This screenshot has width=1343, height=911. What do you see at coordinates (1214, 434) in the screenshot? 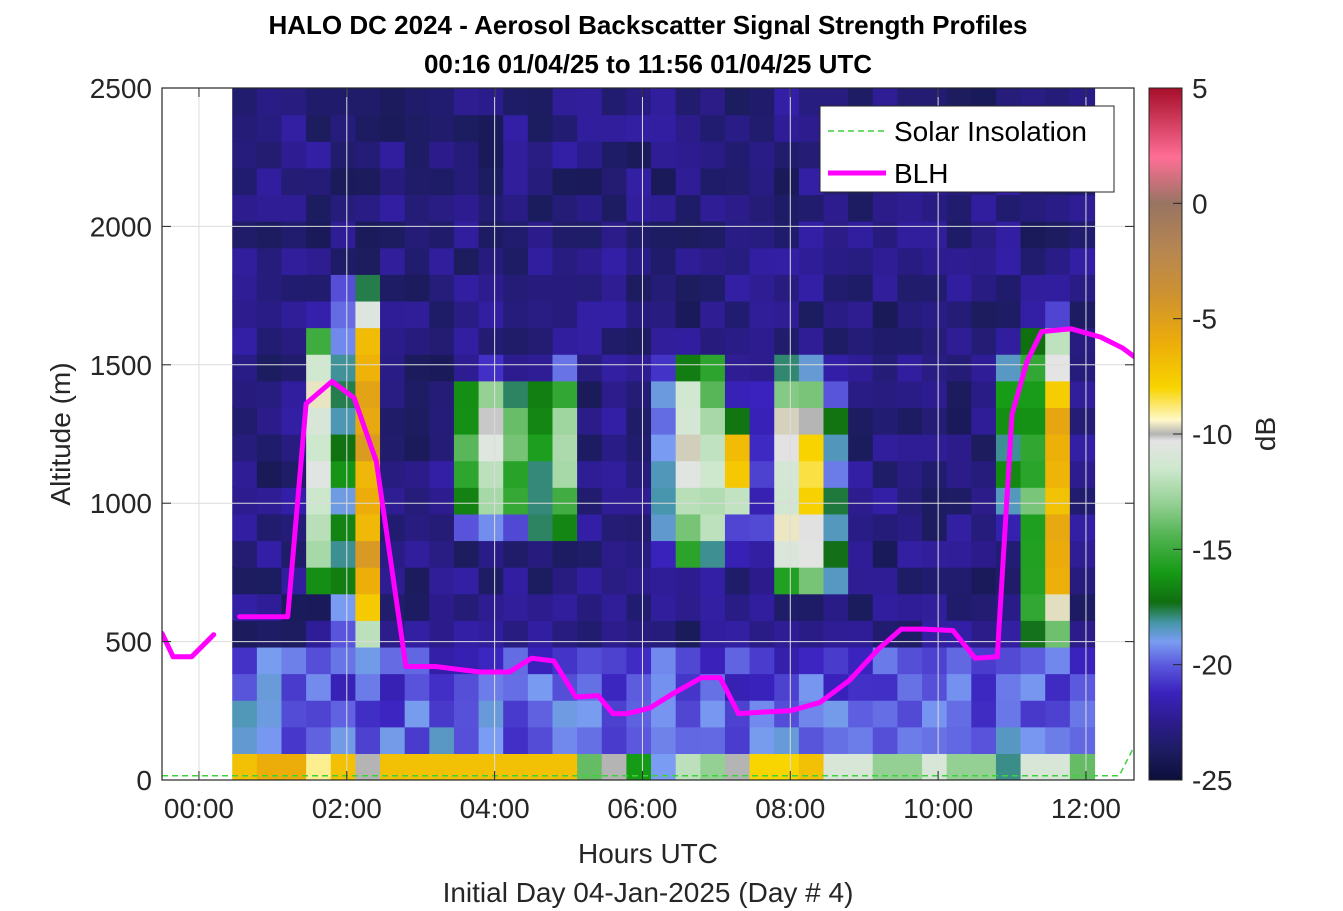
I see `colorbar: 5 0 -5 -10 -15 -20 -25 dB` at bounding box center [1214, 434].